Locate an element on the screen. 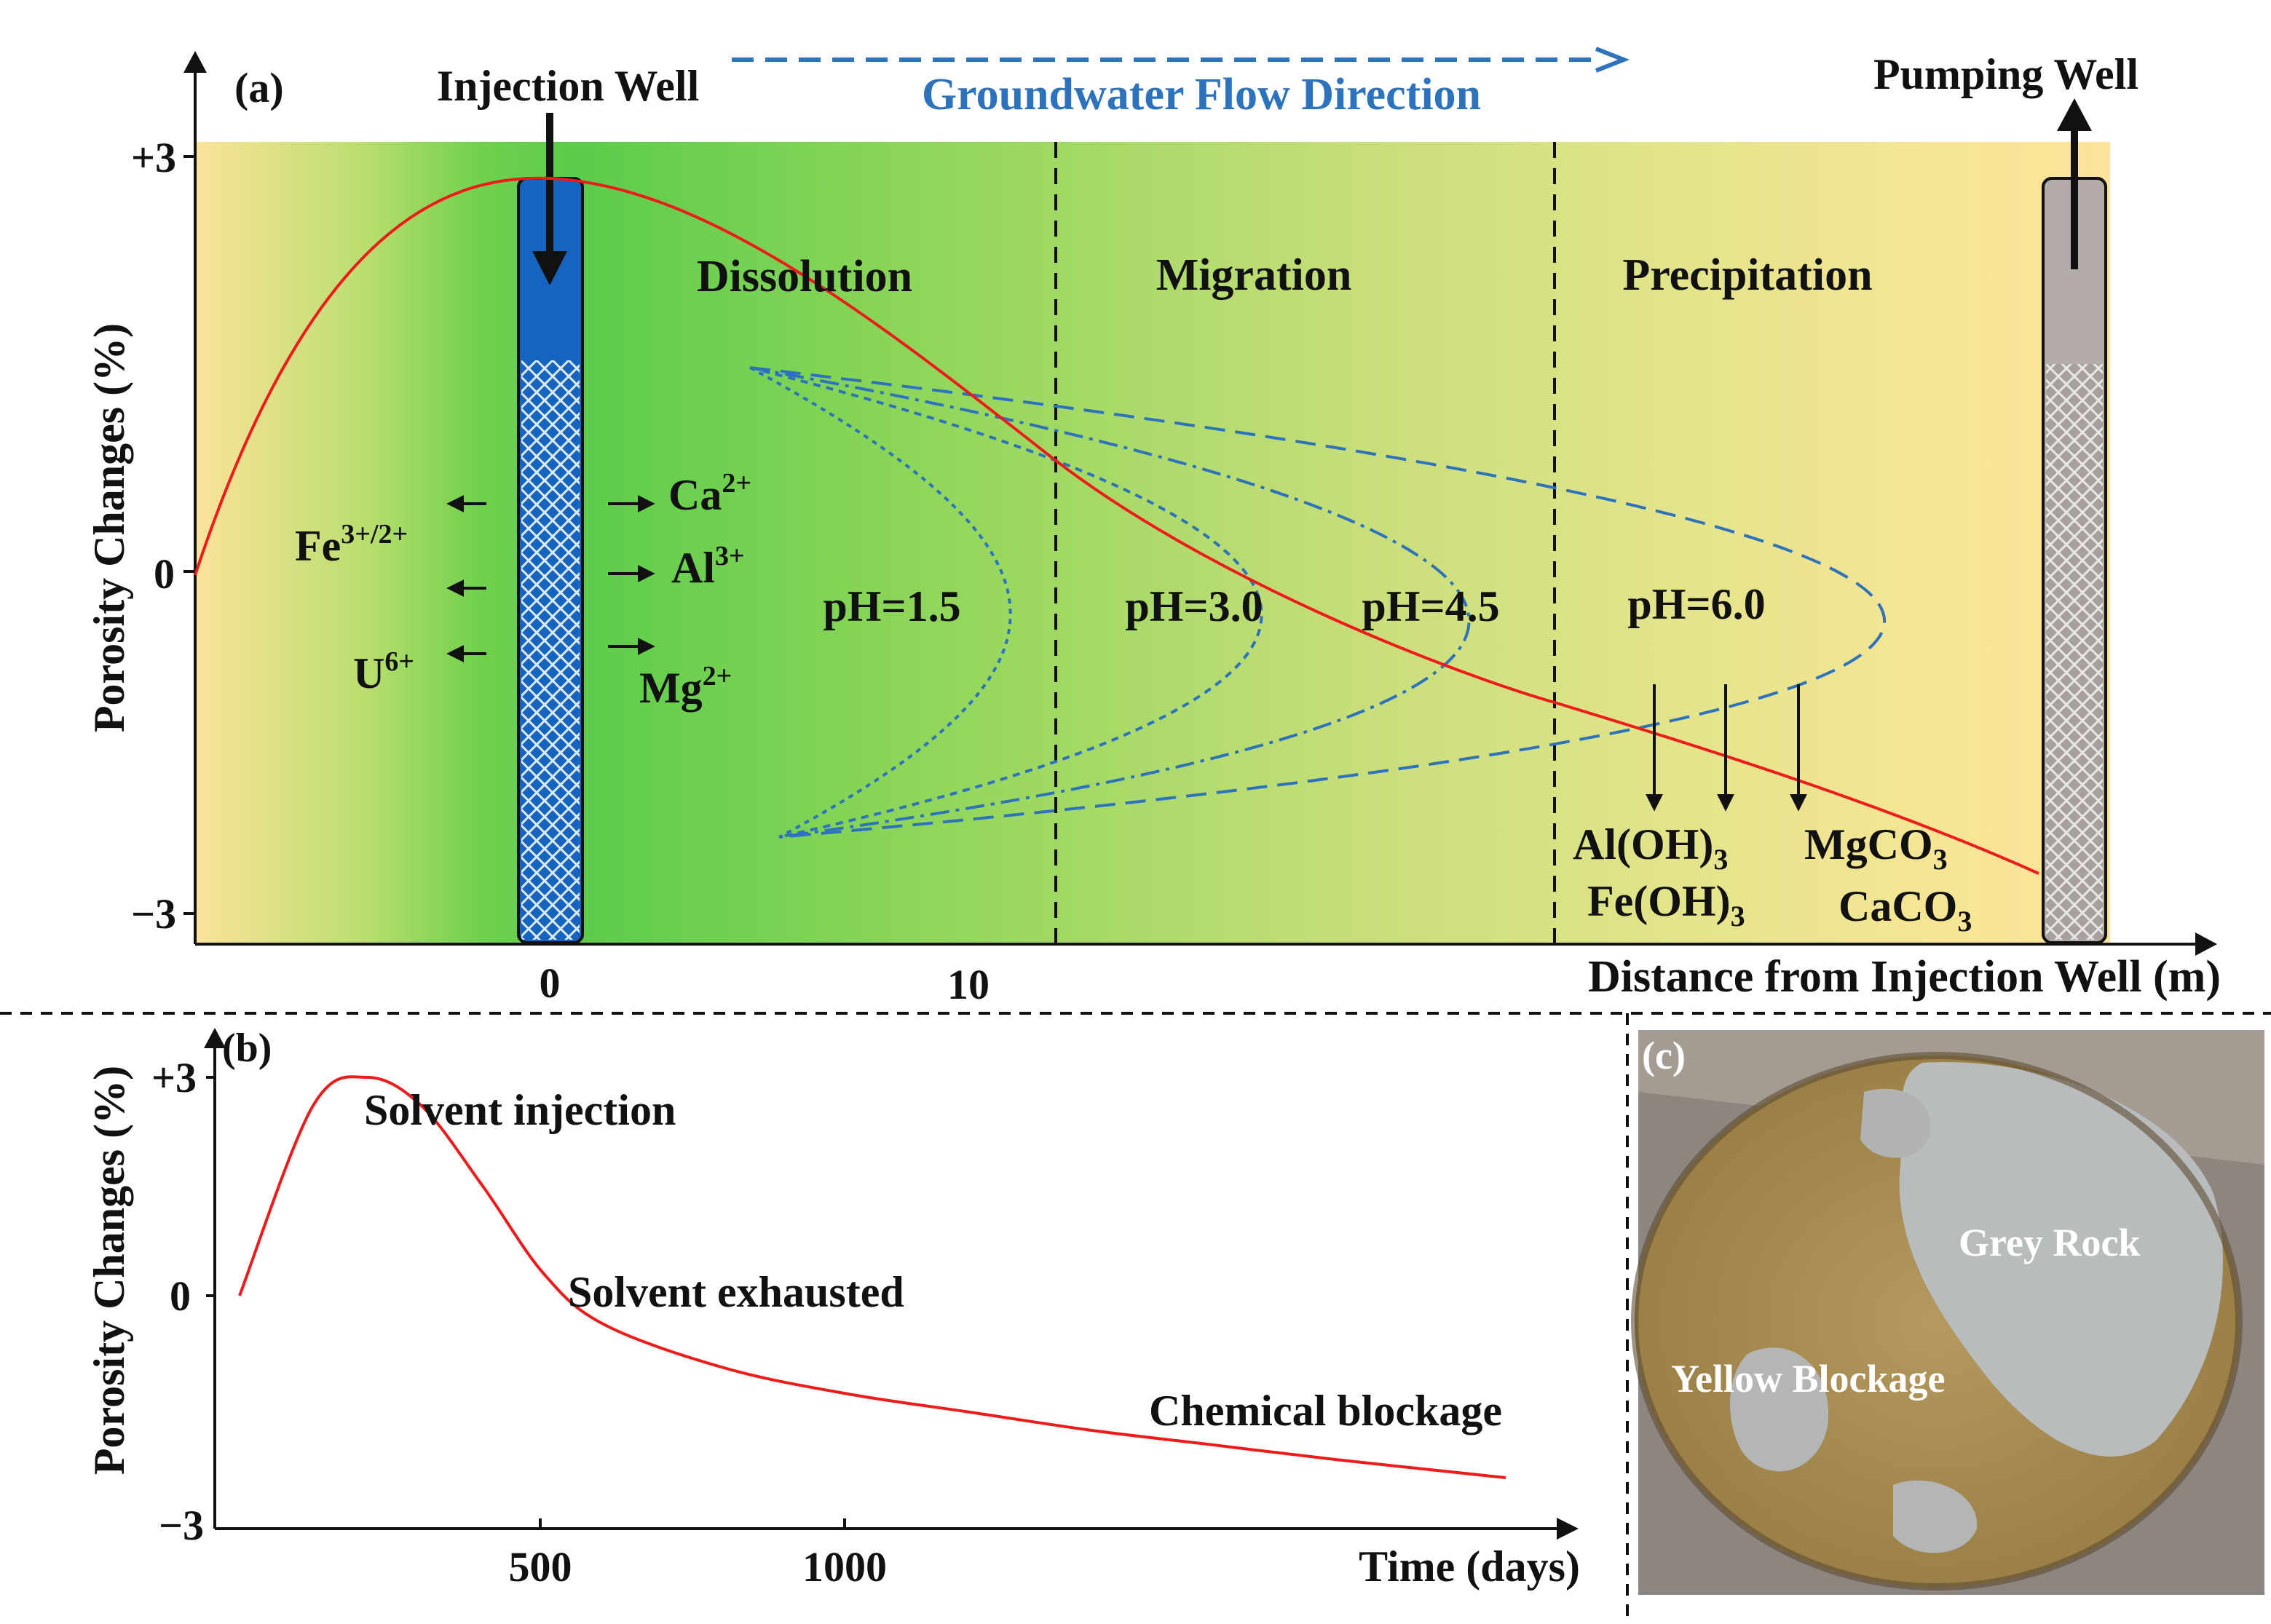 The height and width of the screenshot is (1624, 2271). panel-a-x-axis-arrow is located at coordinates (2206, 944).